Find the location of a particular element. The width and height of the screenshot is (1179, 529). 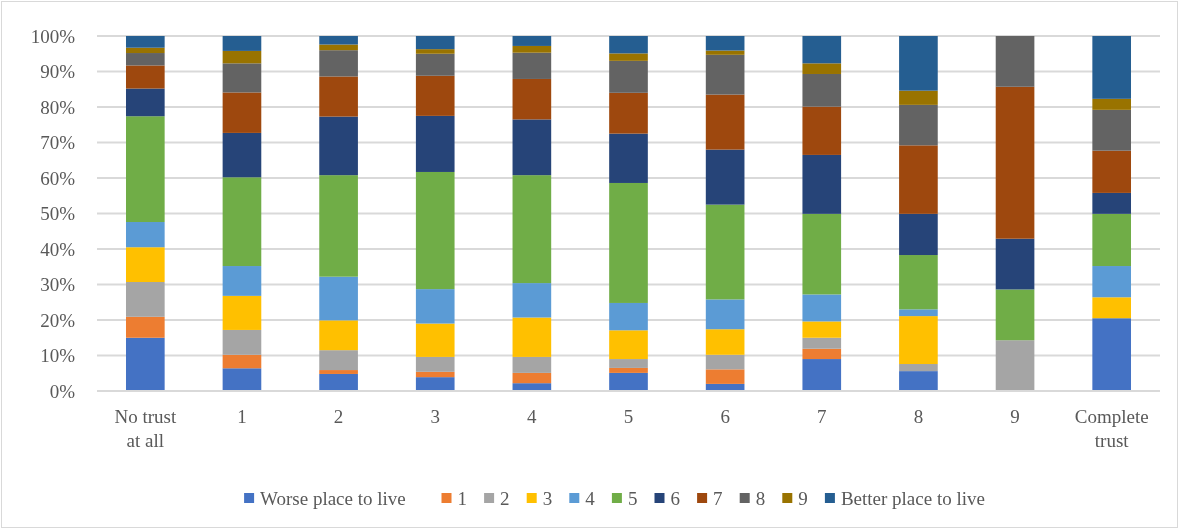

x-tick-label: Complete trust is located at coordinates (1111, 428).